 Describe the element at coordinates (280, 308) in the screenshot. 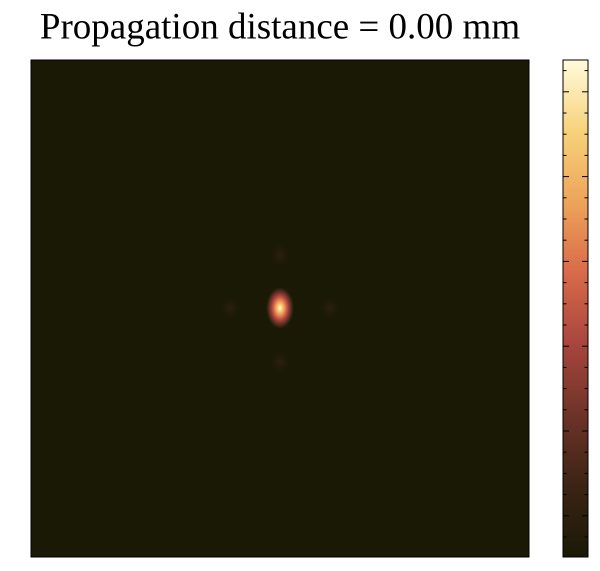

I see `beam-spot` at that location.